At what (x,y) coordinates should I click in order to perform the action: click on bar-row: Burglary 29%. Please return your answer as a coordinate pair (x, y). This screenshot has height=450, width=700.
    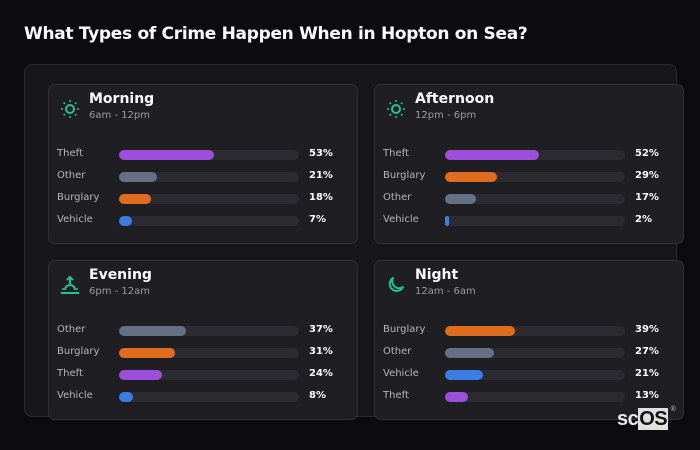
    Looking at the image, I should click on (528, 176).